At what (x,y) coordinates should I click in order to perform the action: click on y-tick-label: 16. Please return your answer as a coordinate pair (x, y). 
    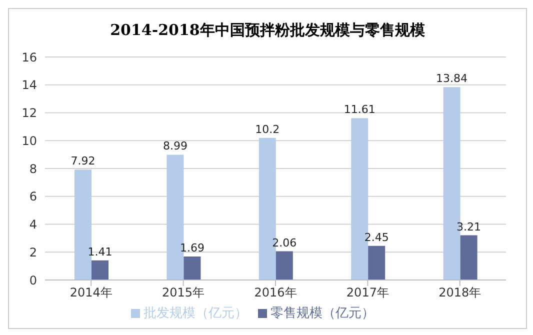
    Looking at the image, I should click on (29, 57).